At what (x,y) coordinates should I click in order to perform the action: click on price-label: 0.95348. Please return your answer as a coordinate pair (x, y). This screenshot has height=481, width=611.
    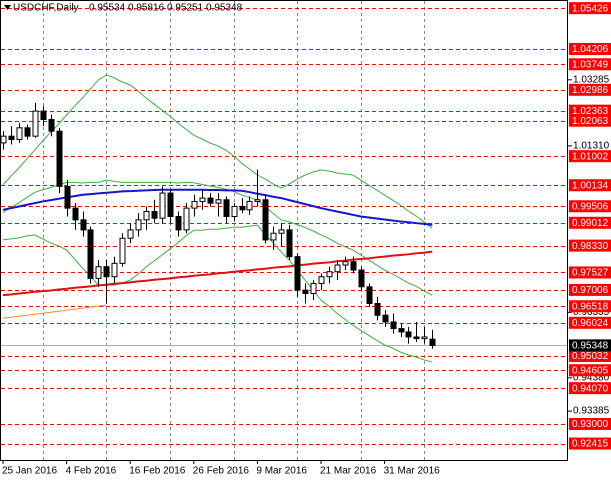
    Looking at the image, I should click on (590, 346).